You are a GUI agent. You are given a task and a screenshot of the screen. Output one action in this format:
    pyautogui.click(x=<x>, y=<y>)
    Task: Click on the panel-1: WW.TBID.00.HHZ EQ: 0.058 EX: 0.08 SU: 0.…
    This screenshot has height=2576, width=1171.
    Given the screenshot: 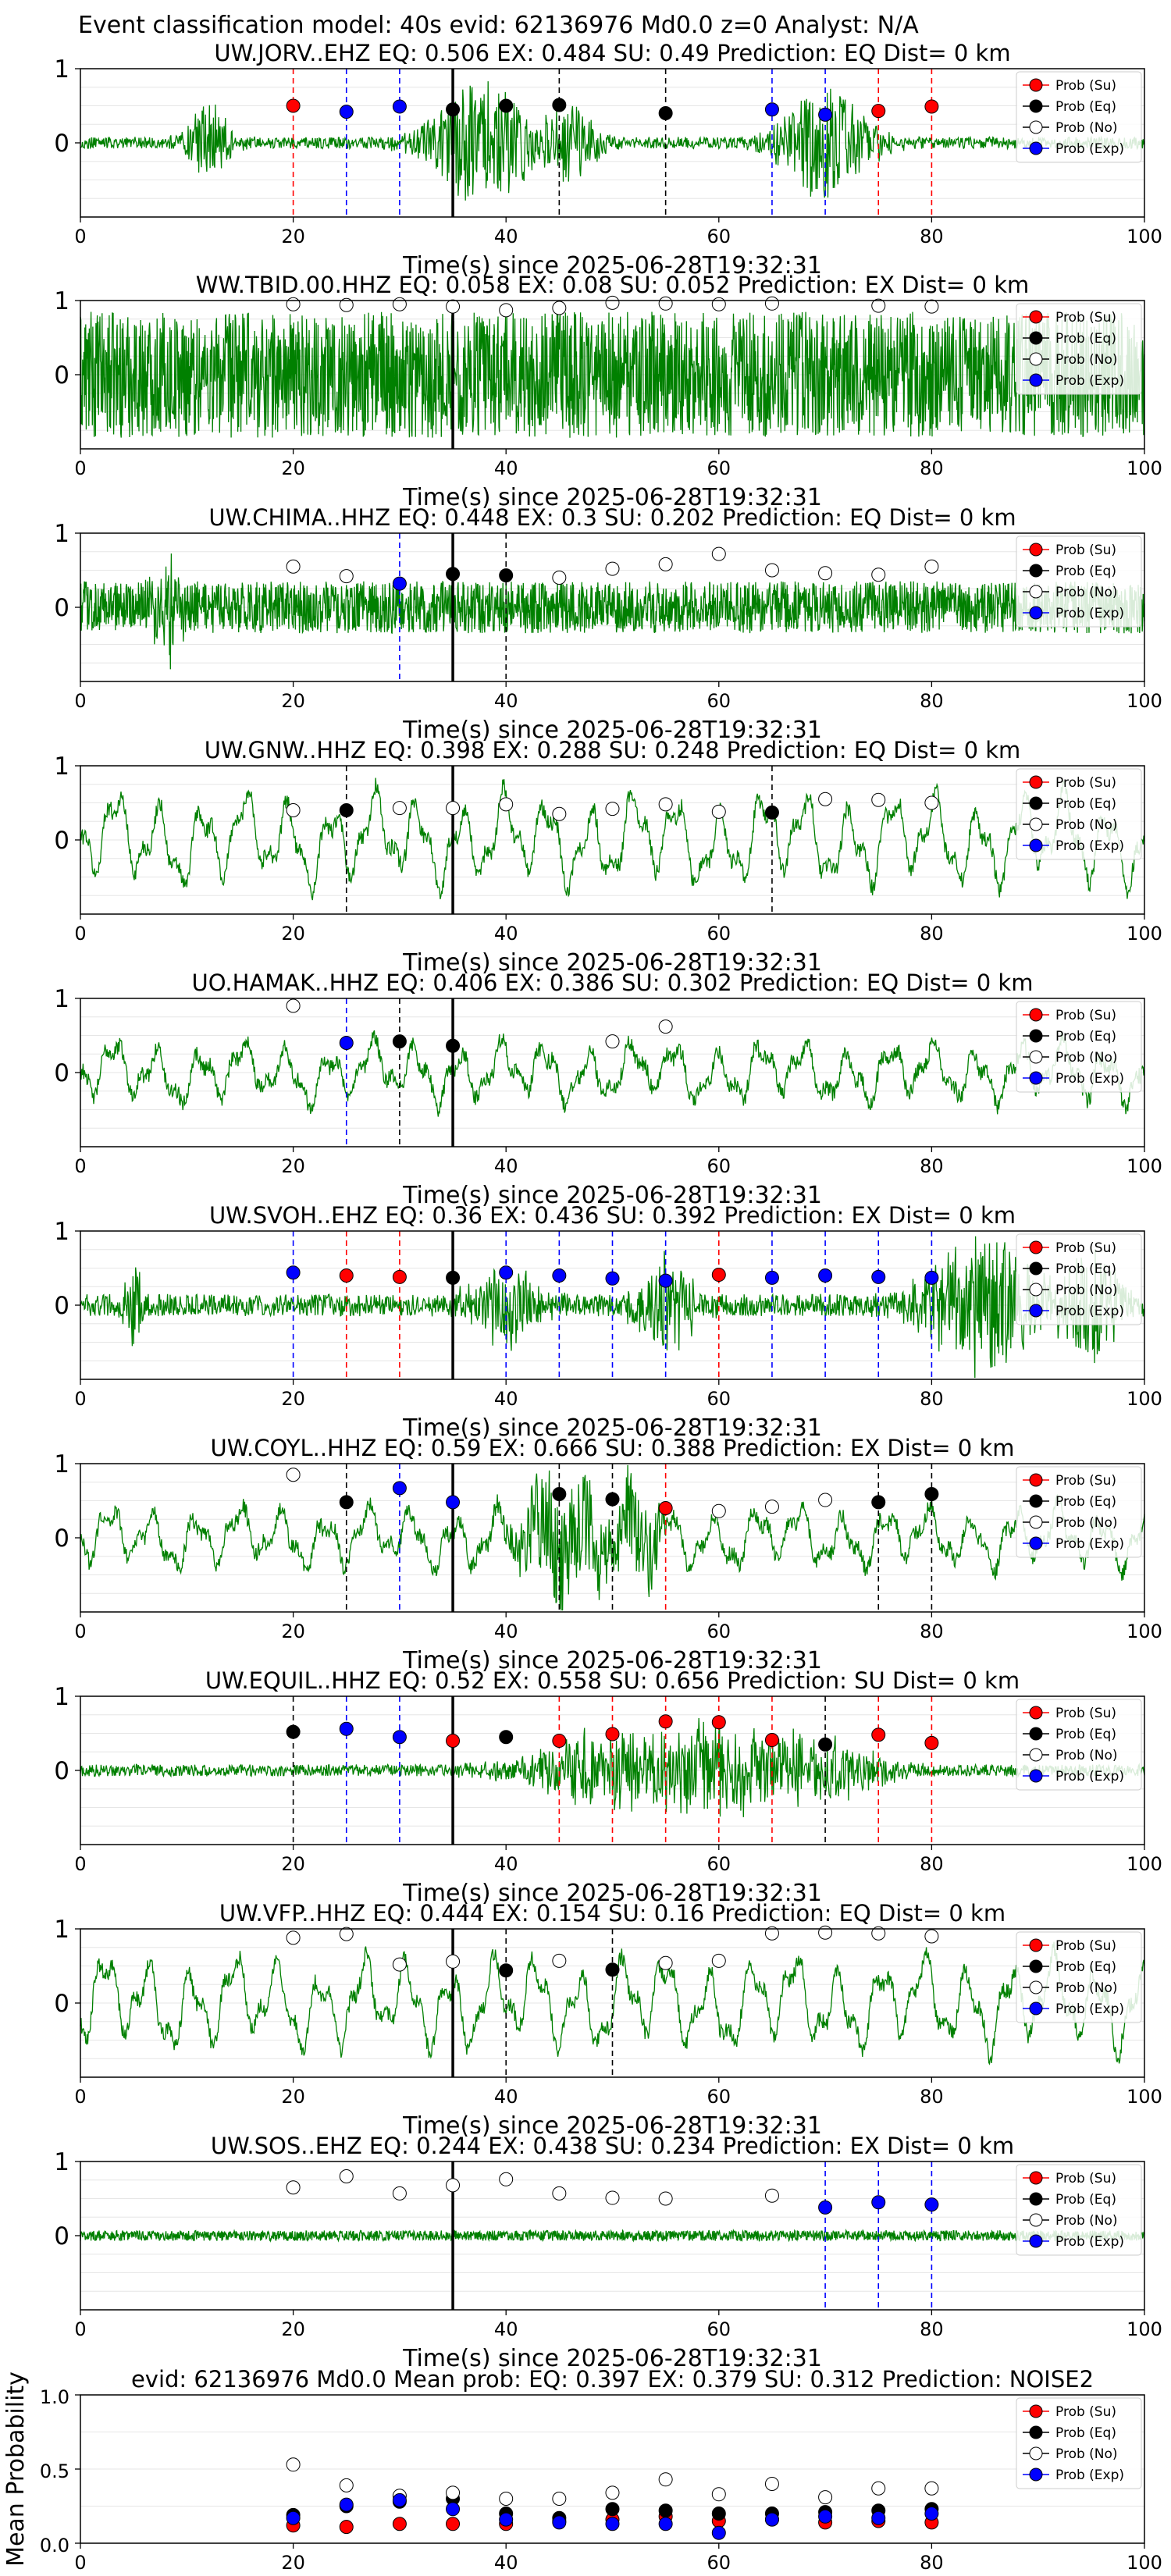 What is the action you would take?
    pyautogui.click(x=608, y=391)
    